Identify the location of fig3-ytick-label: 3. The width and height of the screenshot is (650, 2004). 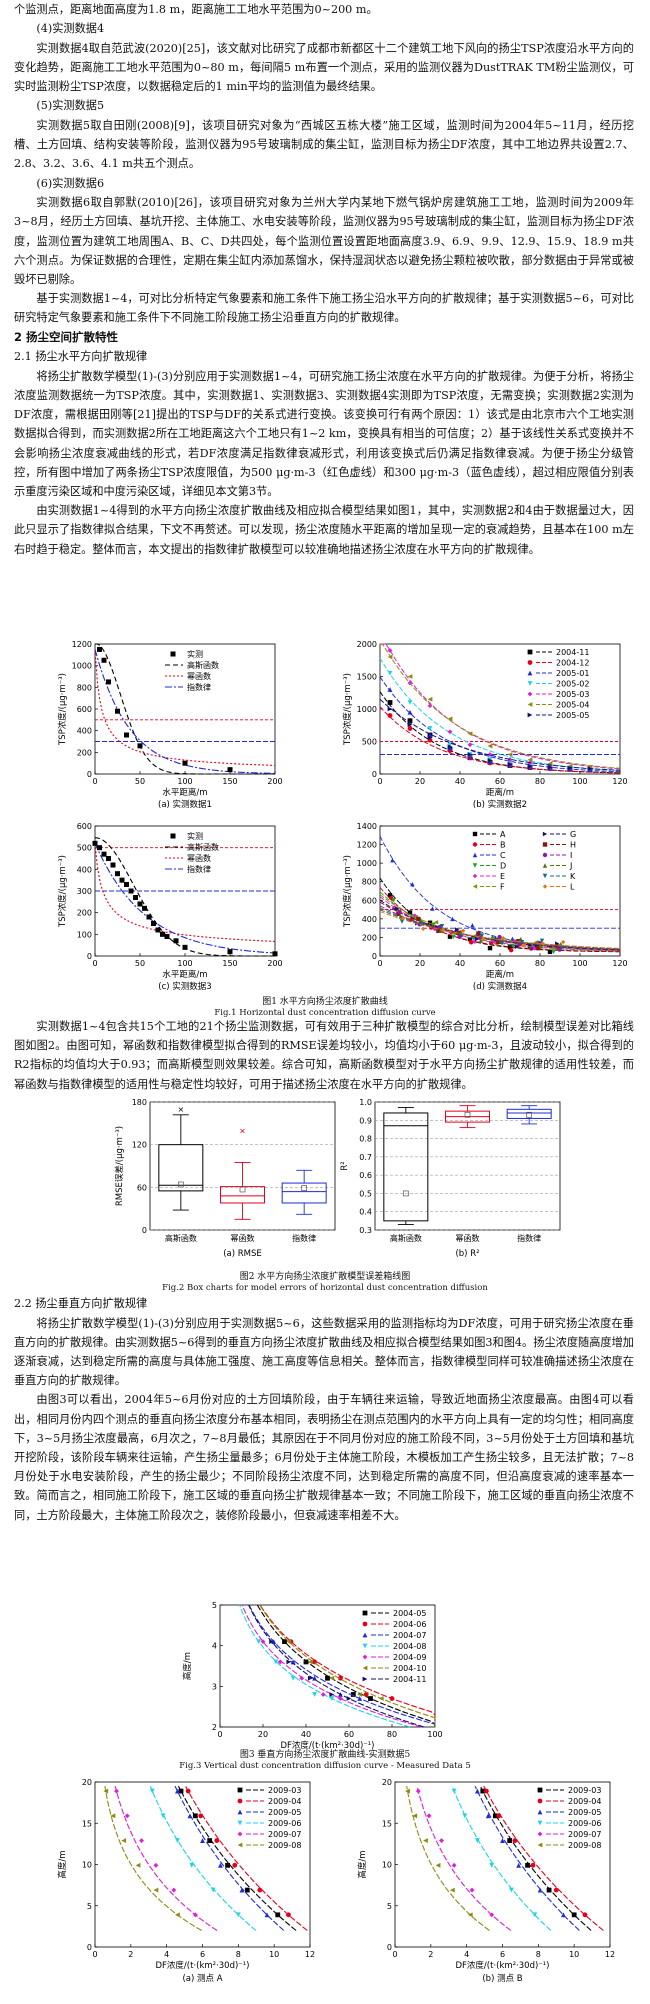
(214, 1686).